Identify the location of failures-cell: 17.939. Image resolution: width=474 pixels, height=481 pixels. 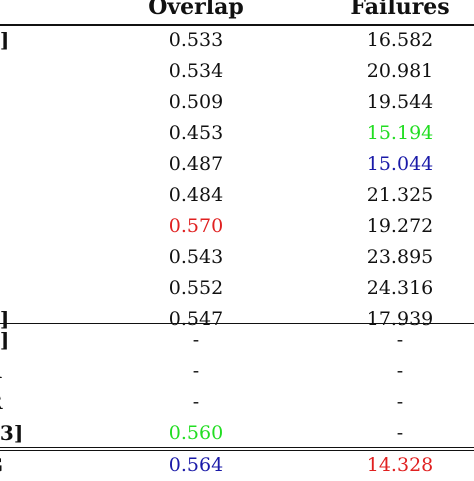
(400, 319).